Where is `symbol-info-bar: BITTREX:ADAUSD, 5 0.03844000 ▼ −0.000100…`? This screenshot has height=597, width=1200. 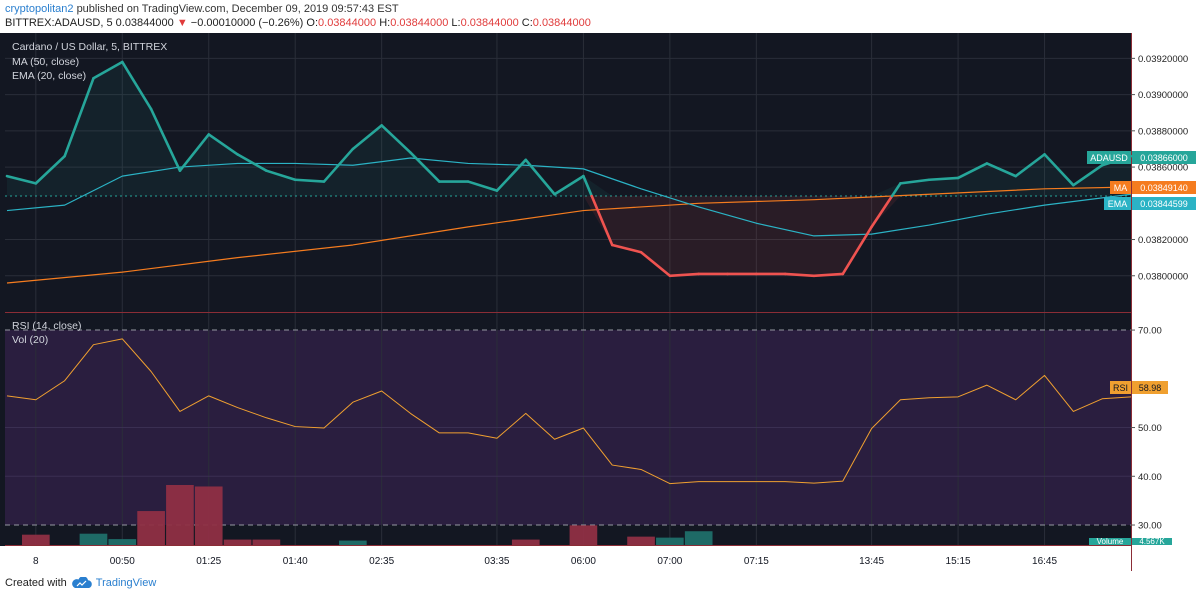 symbol-info-bar: BITTREX:ADAUSD, 5 0.03844000 ▼ −0.000100… is located at coordinates (298, 23).